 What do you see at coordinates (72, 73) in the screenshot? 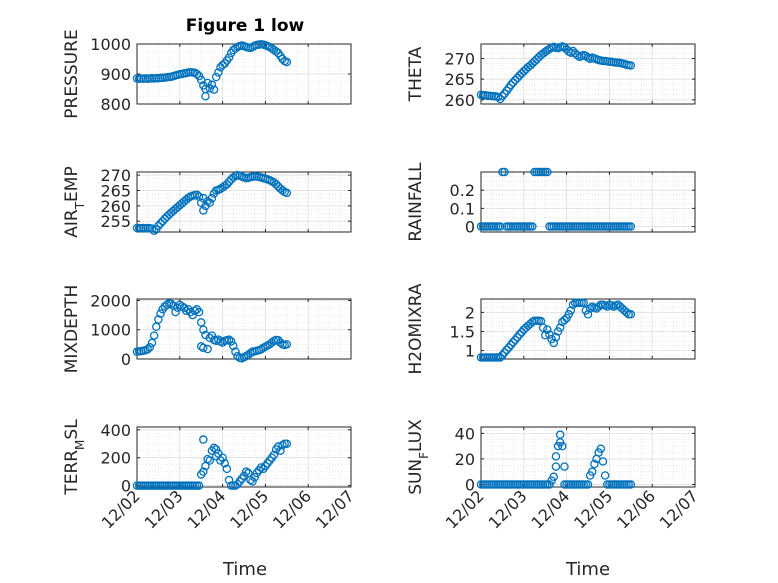
I see `y-axis-label: PRESSURE` at bounding box center [72, 73].